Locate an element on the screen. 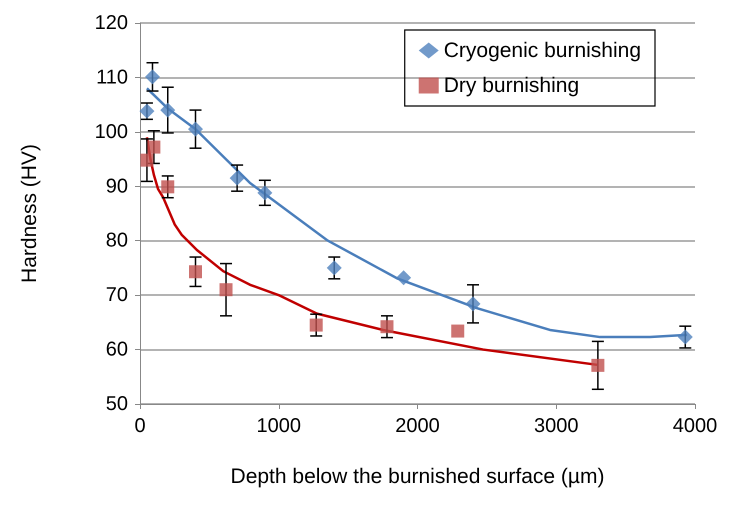 The height and width of the screenshot is (514, 730). legend-label: Dry burnishing is located at coordinates (512, 85).